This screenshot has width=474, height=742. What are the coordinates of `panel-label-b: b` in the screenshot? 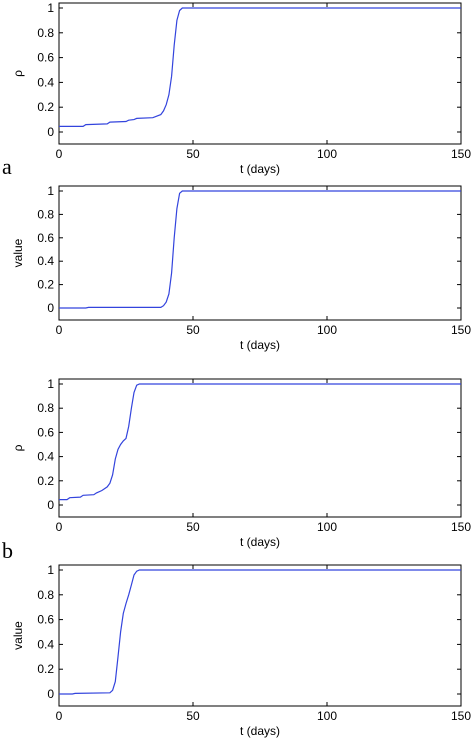 It's located at (7, 550).